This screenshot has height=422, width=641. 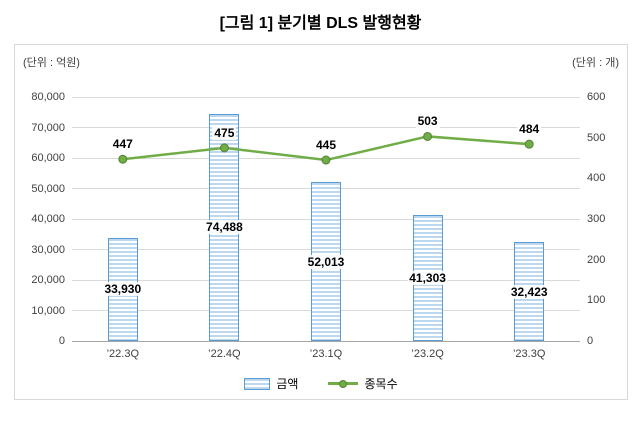 I want to click on line-marker-icon, so click(x=343, y=383).